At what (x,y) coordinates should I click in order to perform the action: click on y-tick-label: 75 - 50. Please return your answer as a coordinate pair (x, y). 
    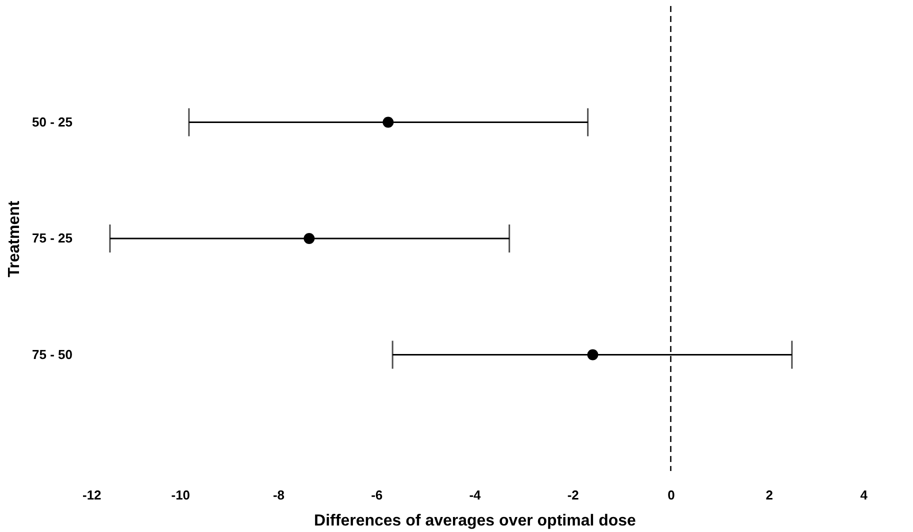
    Looking at the image, I should click on (52, 354).